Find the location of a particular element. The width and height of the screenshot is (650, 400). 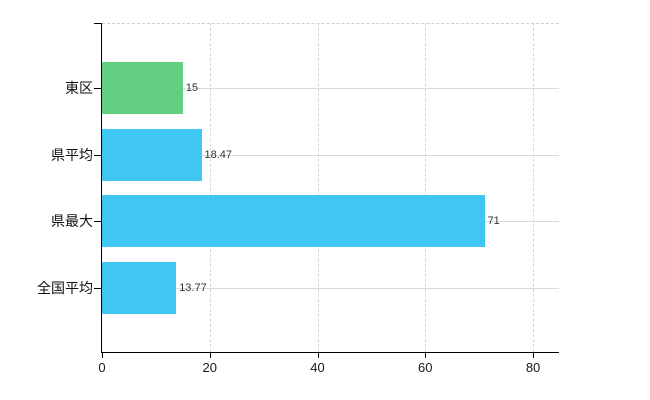

x-axis-tick-label: 0 is located at coordinates (102, 367).